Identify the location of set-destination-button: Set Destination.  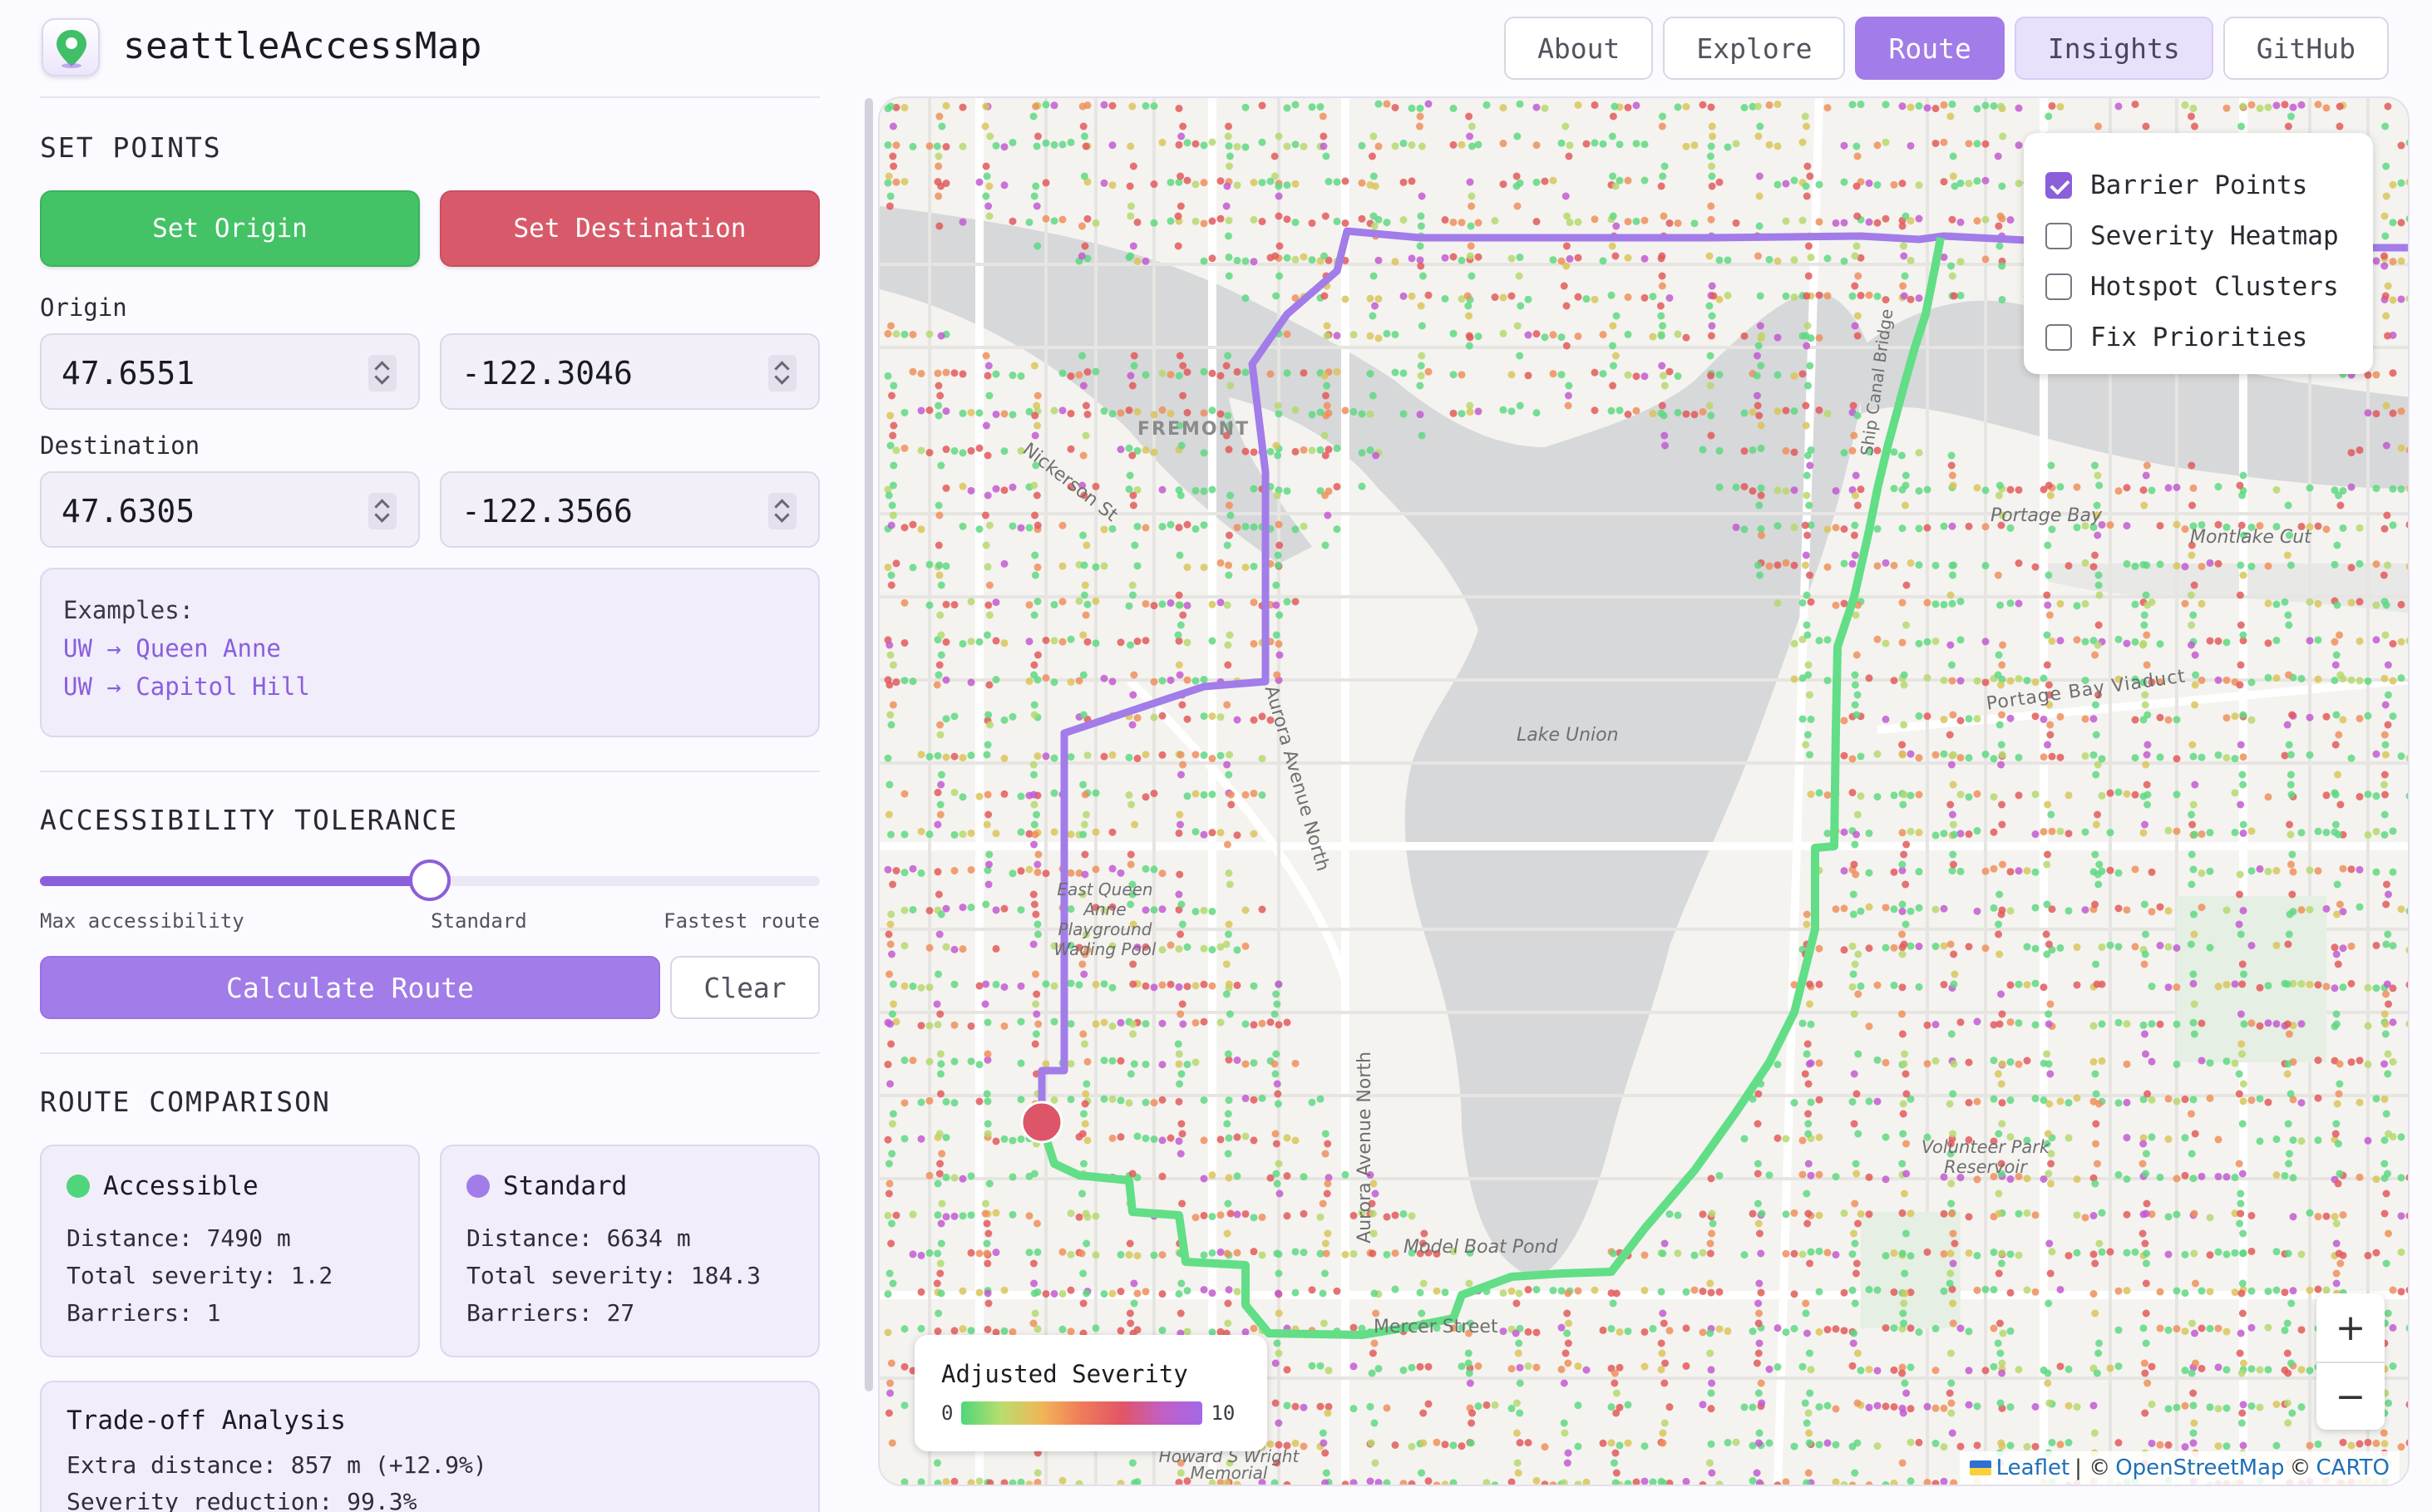
(630, 229).